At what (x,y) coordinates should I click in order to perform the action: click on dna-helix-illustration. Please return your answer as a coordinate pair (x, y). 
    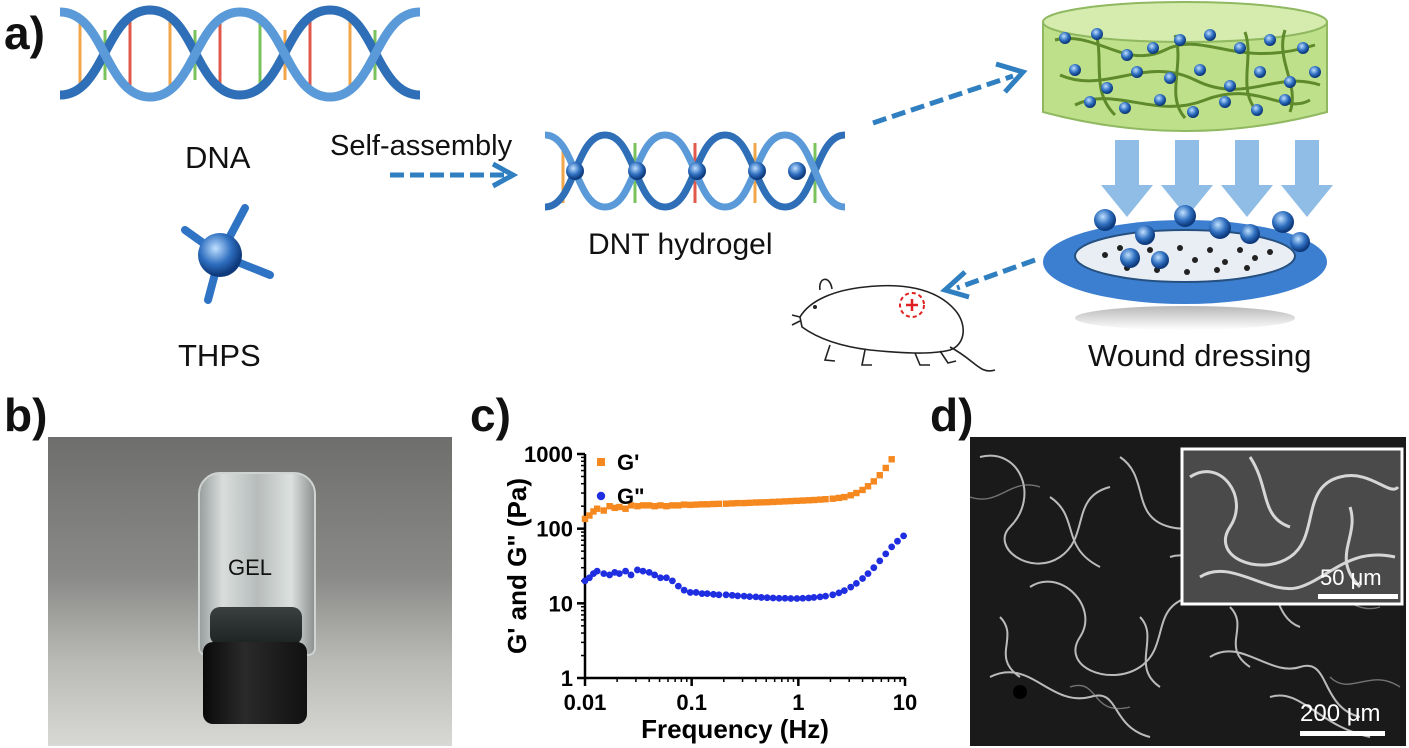
    Looking at the image, I should click on (240, 53).